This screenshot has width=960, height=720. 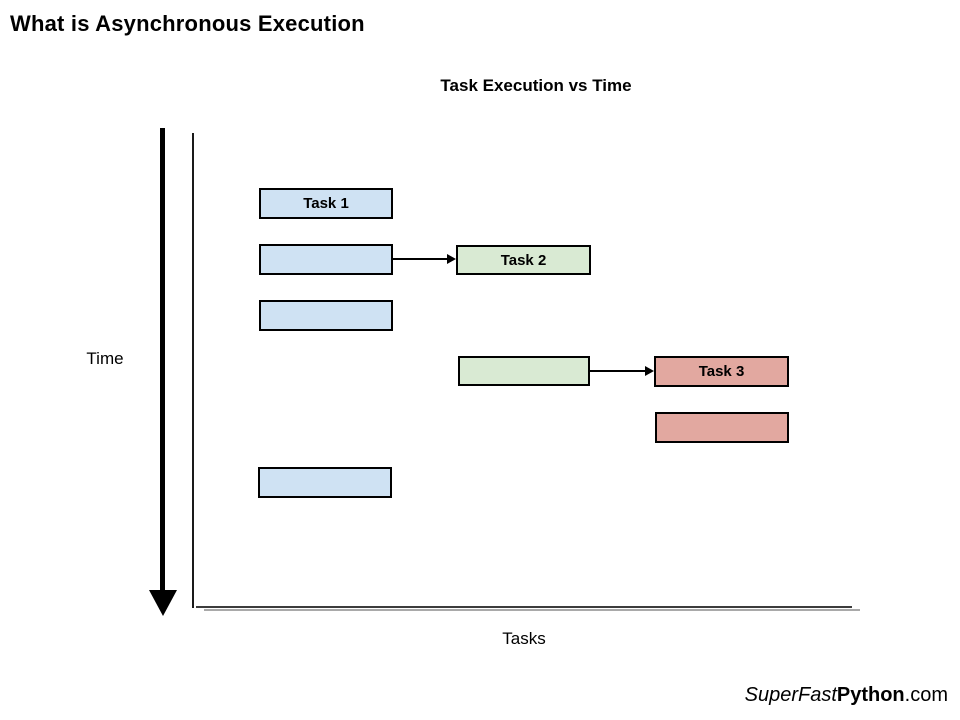 I want to click on diagram-title: Task Execution vs Time, so click(x=536, y=85).